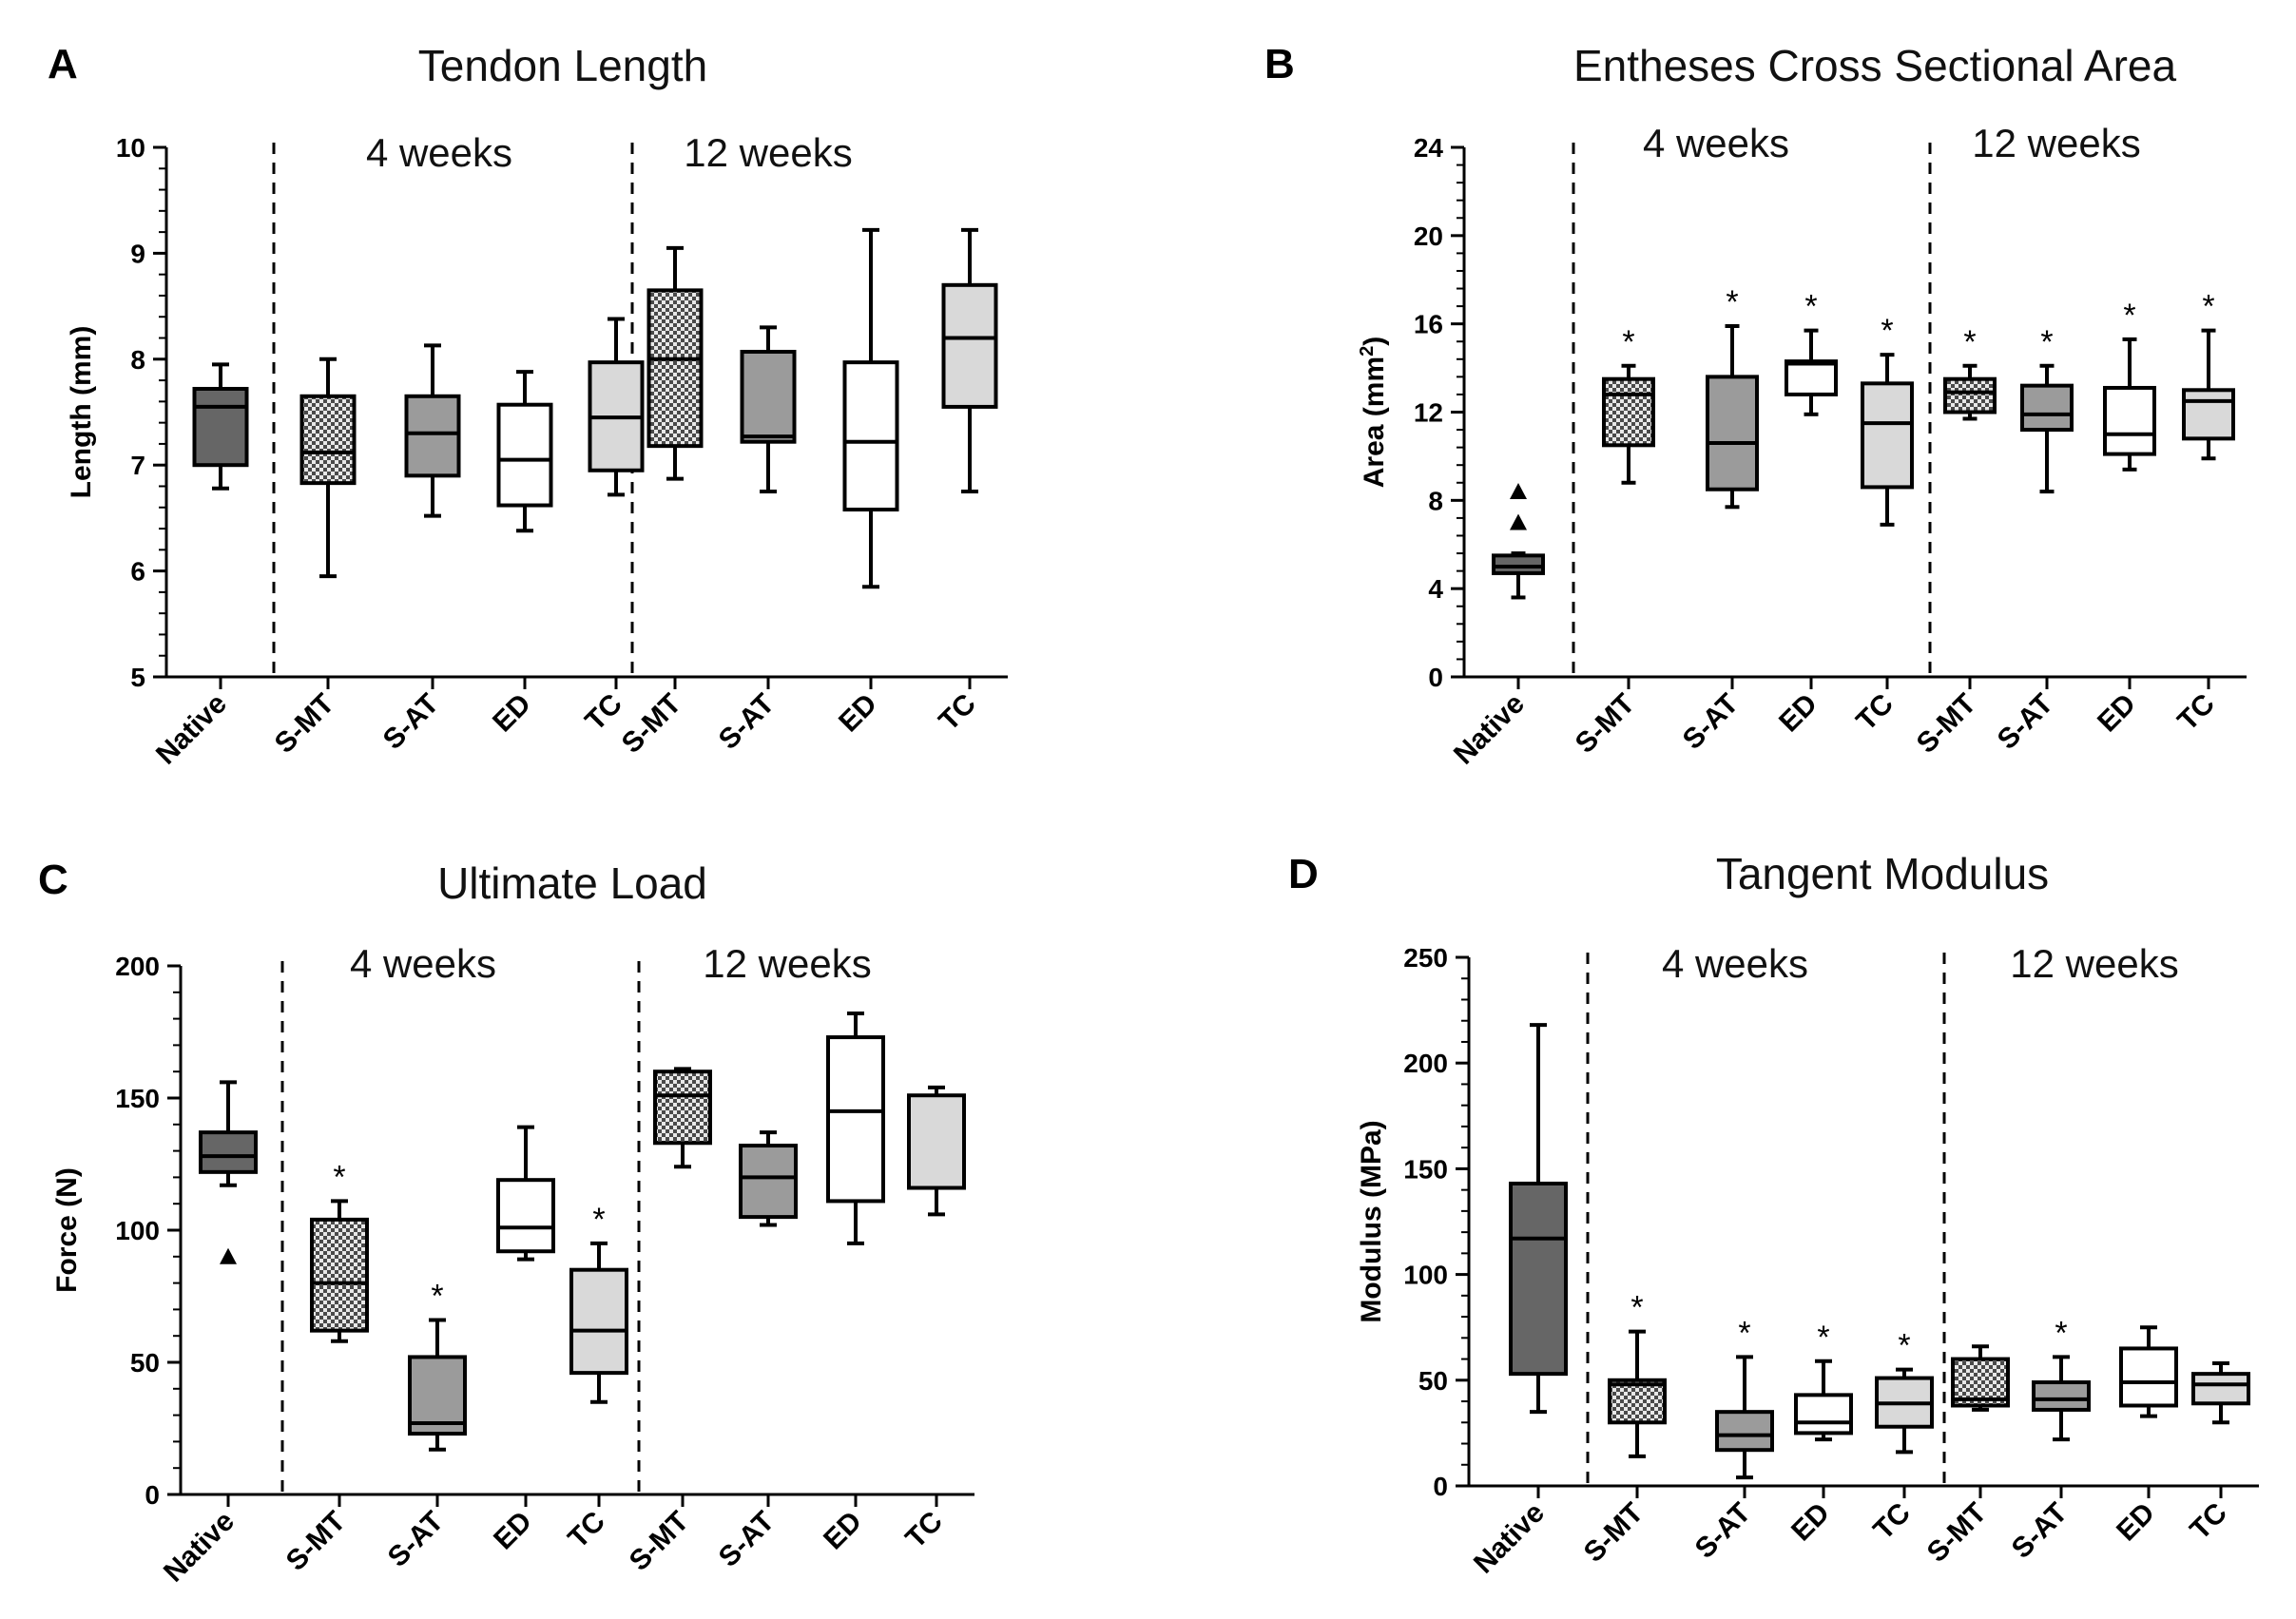  I want to click on y-axis-label-text: Modulus (MPa), so click(1371, 1221).